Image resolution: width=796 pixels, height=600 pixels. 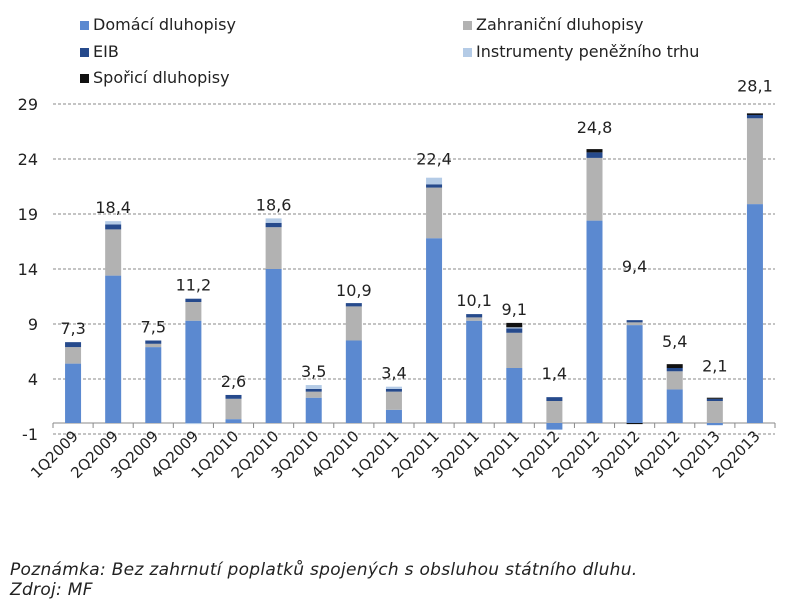 What do you see at coordinates (33, 324) in the screenshot?
I see `y-tick-label: 9` at bounding box center [33, 324].